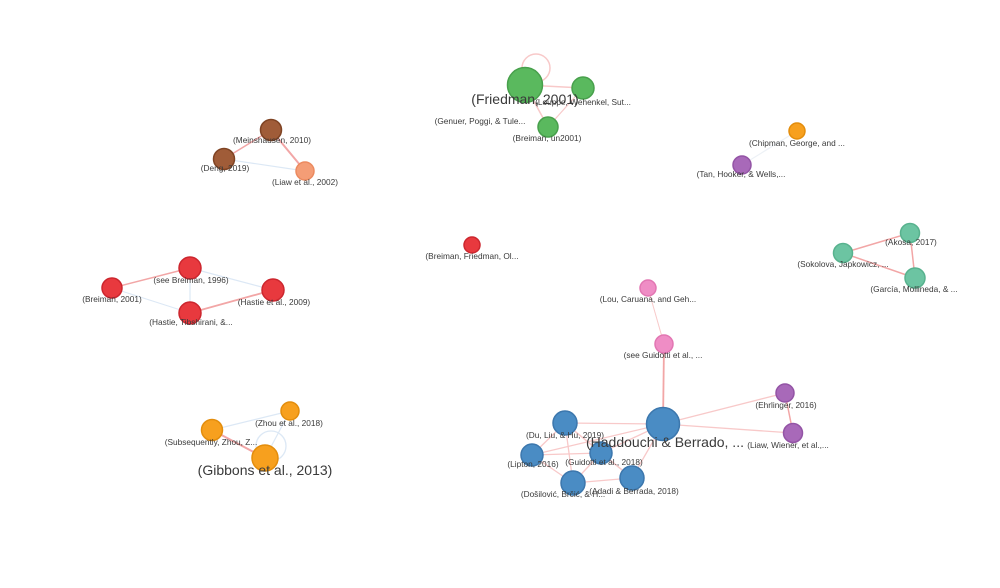 This screenshot has width=1000, height=588. I want to click on node-label-breimanun: (Breiman, un2001), so click(547, 138).